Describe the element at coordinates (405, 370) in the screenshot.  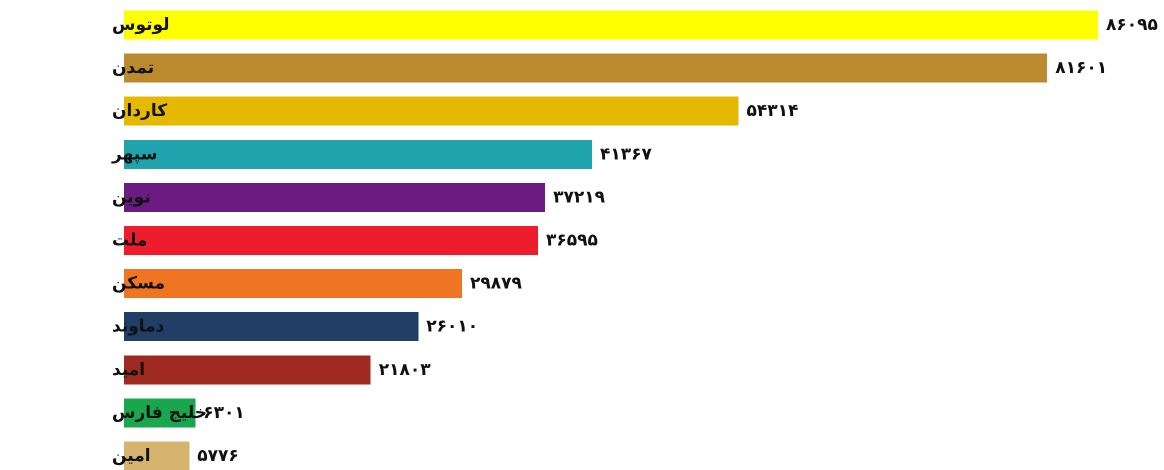
I see `value-label-8: ۲۱۸۰۳` at that location.